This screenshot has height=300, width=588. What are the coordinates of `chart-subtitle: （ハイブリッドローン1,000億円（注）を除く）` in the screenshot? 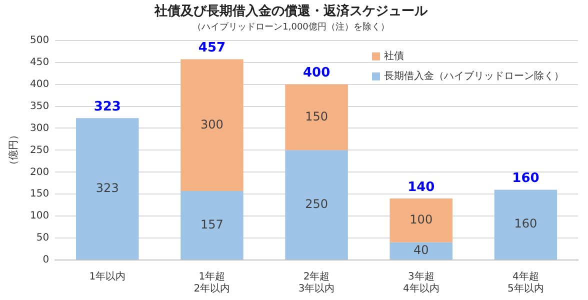 It's located at (291, 26).